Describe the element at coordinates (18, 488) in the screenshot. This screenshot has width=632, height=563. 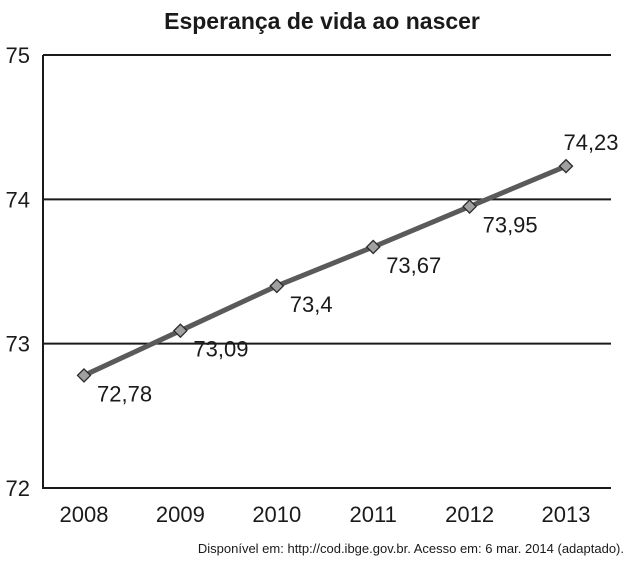
I see `y-tick-label: 72` at that location.